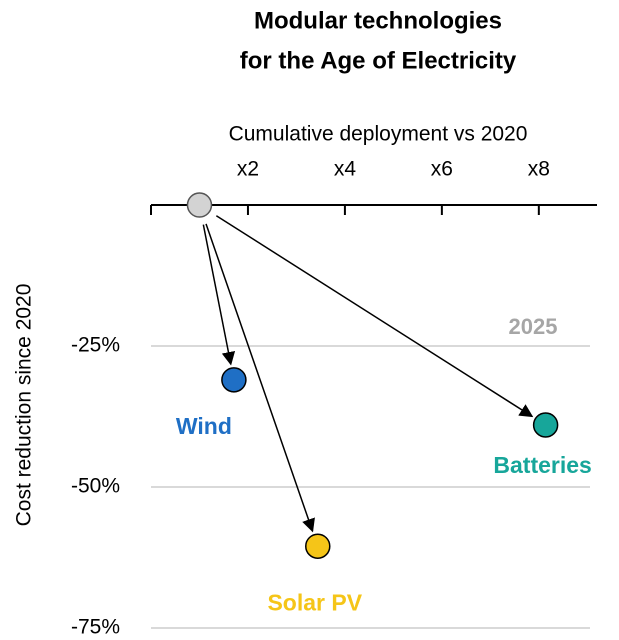 The width and height of the screenshot is (619, 640). I want to click on series-label: Batteries, so click(542, 465).